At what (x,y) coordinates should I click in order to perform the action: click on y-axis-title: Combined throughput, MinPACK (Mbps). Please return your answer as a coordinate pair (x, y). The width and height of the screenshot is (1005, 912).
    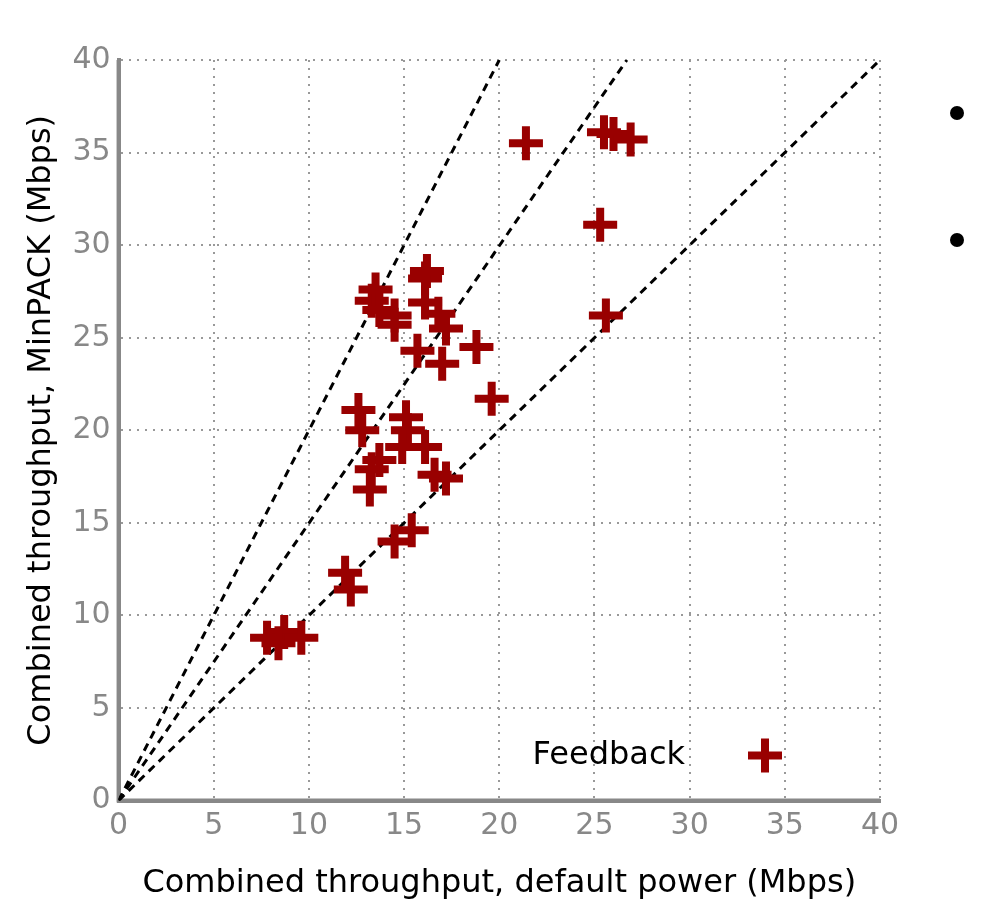
    Looking at the image, I should click on (38, 430).